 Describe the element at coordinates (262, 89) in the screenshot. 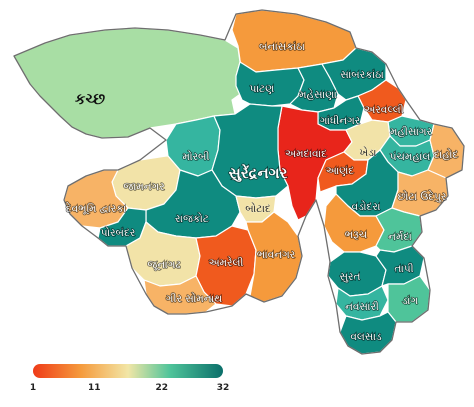

I see `label-patan: પાટણ` at that location.